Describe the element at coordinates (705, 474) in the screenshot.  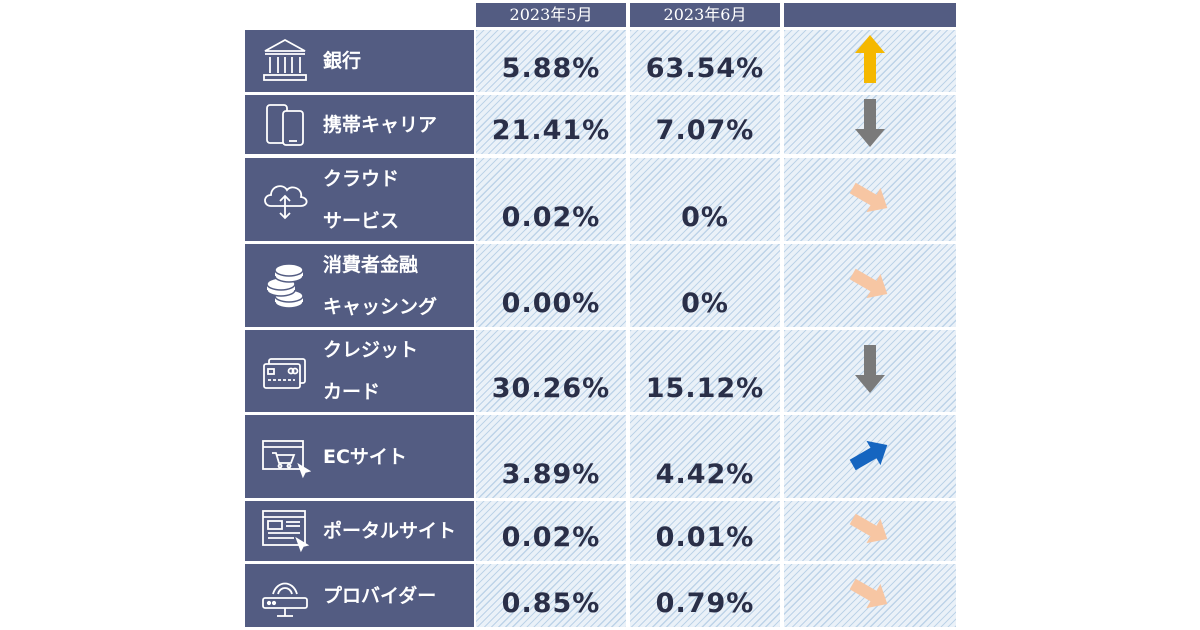
I see `jun-value: 4.42%` at that location.